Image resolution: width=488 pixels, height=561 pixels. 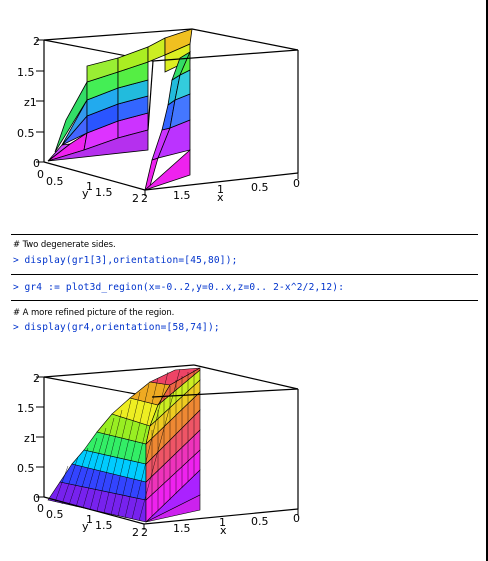 I want to click on command-text: display(gr4,orientation=[58,74]);, so click(x=122, y=327).